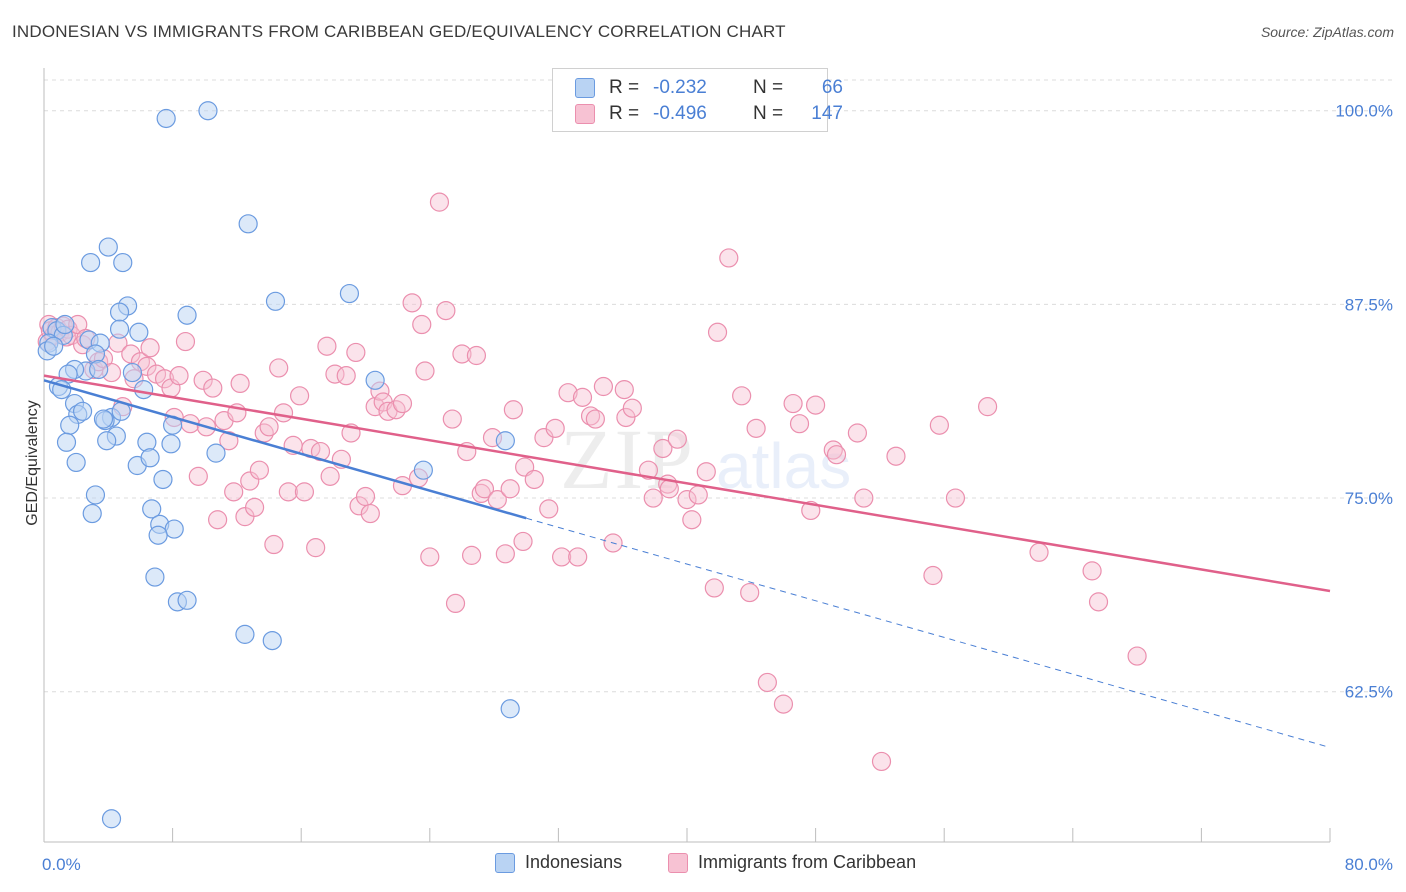 Image resolution: width=1406 pixels, height=892 pixels. What do you see at coordinates (697, 100) in the screenshot?
I see `stats-legend: R = -0.232 N = 66 R = -0.496 N = 147` at bounding box center [697, 100].